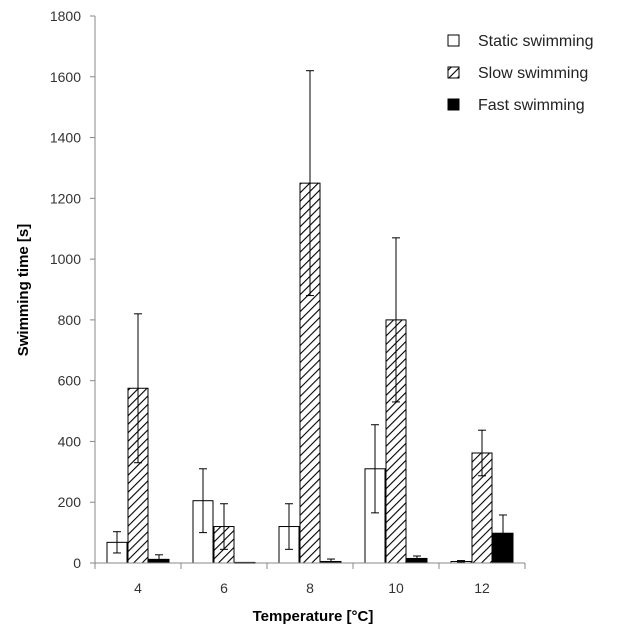  I want to click on y-tick-label: 0, so click(77, 563).